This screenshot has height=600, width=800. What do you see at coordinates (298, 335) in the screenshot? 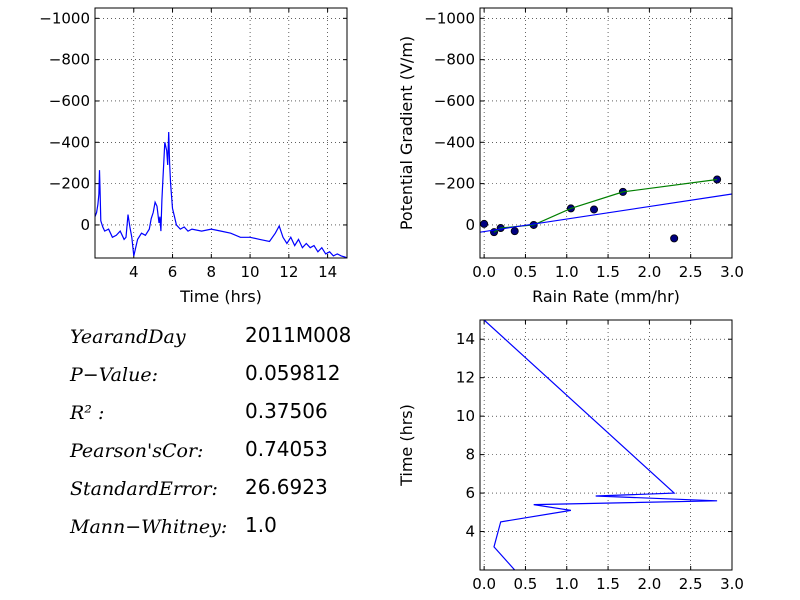
I see `stat-value: 2011M008` at bounding box center [298, 335].